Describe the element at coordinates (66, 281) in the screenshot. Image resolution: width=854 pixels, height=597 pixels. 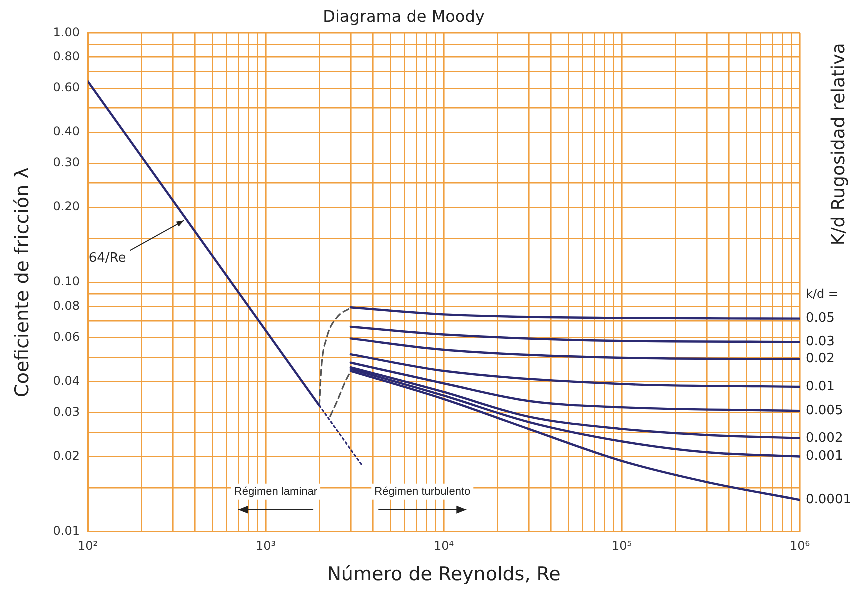
I see `y-tick-label: 0.10` at that location.